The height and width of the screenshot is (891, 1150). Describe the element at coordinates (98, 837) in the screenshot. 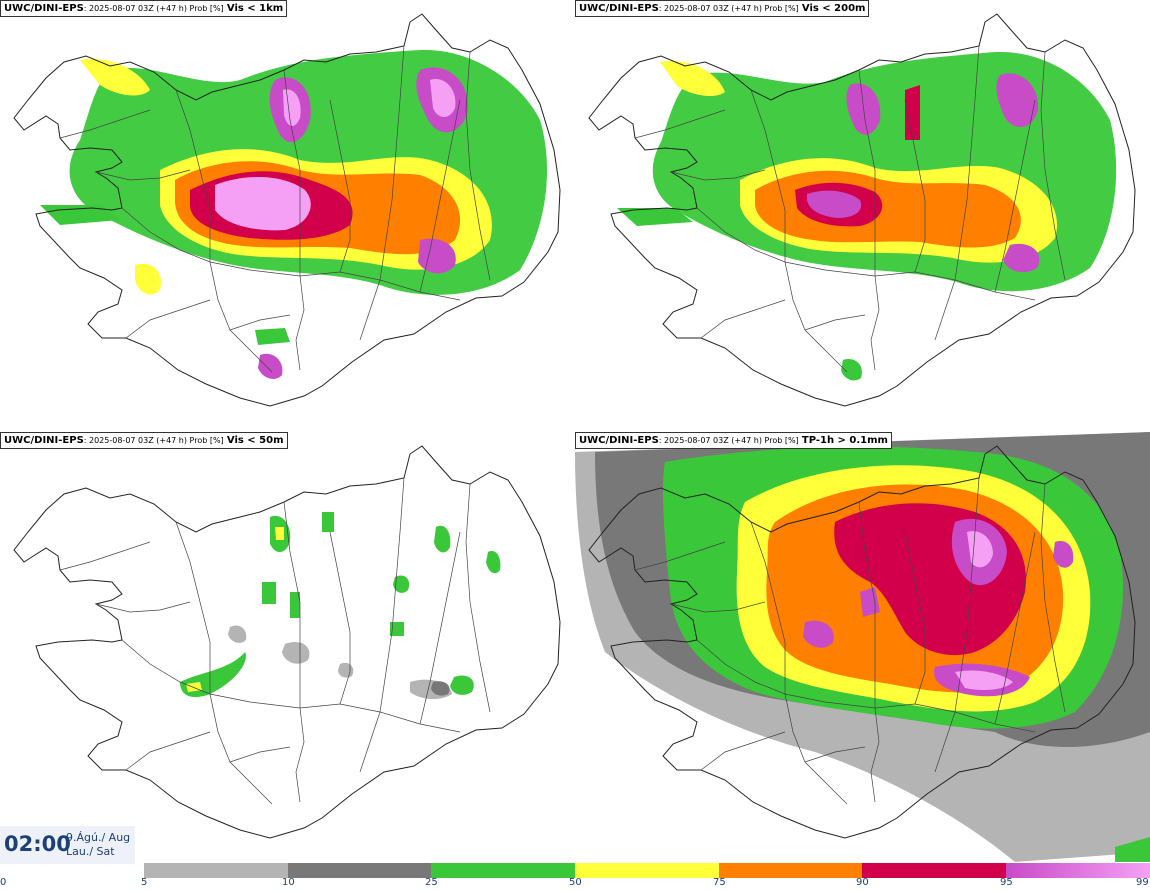

I see `valid-date-line1: 9.Ágú./ Aug` at that location.